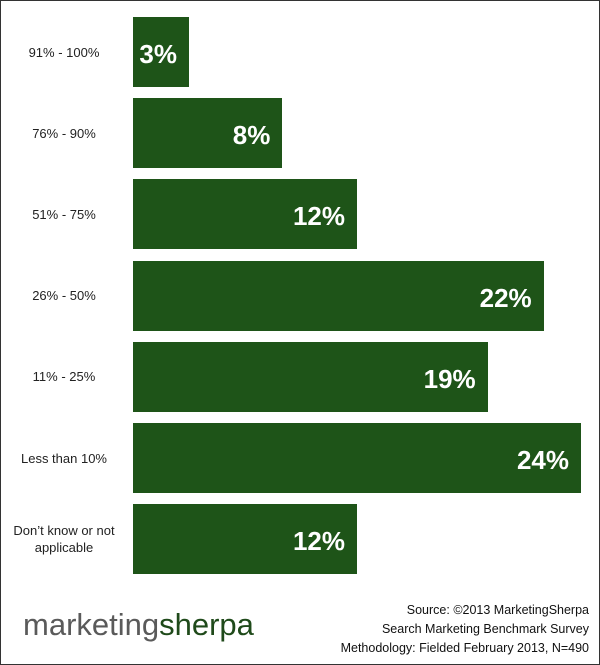 This screenshot has height=665, width=600. I want to click on value-label: 8%, so click(251, 135).